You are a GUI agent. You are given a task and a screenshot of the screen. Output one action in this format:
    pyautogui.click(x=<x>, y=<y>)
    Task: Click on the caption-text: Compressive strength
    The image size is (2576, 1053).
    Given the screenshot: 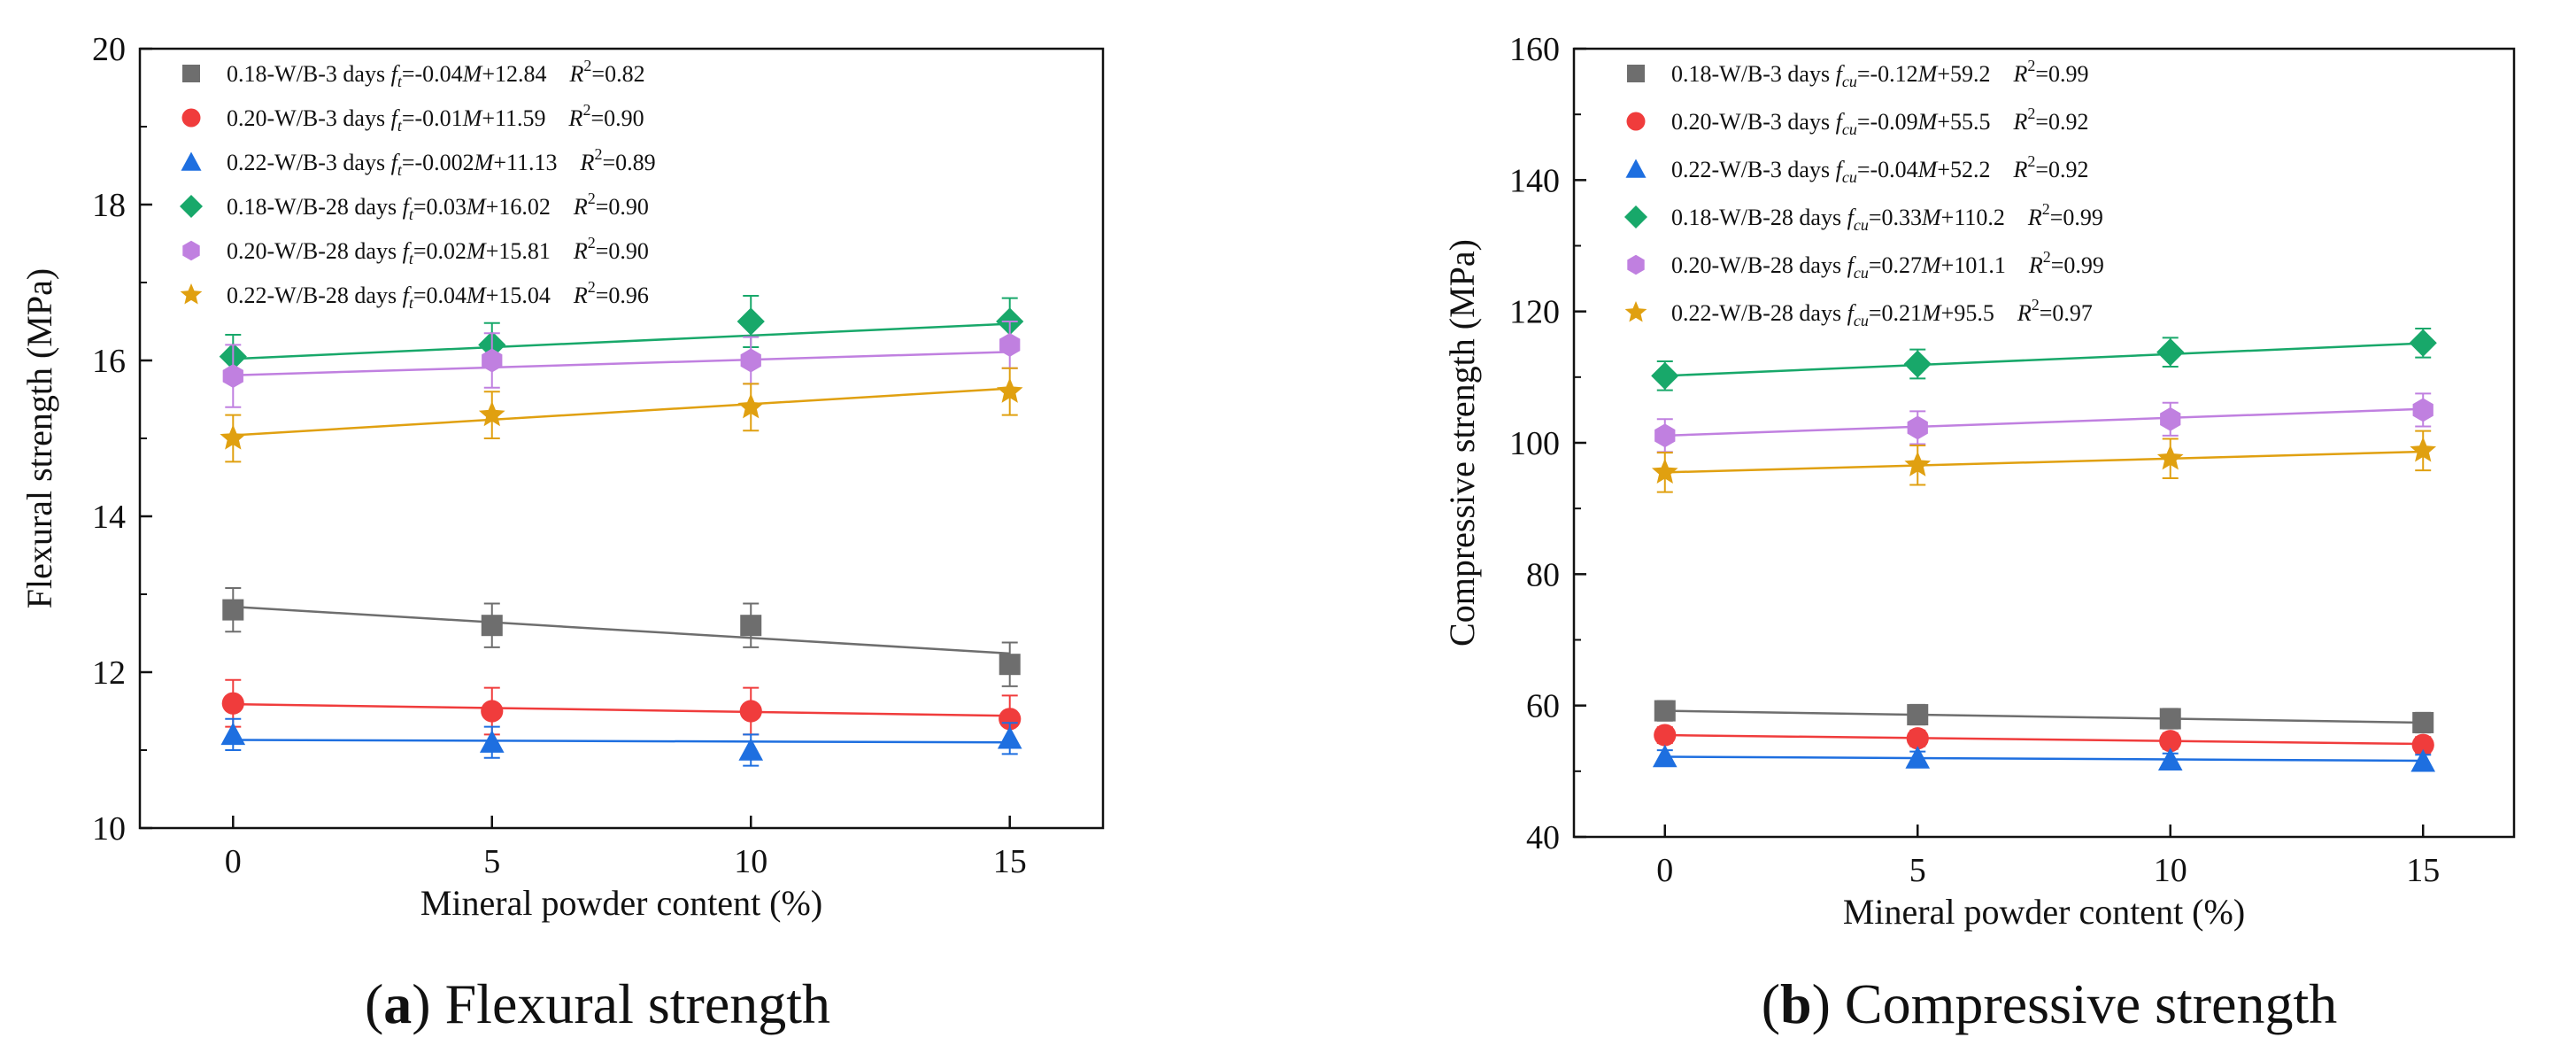 What is the action you would take?
    pyautogui.click(x=2084, y=1003)
    